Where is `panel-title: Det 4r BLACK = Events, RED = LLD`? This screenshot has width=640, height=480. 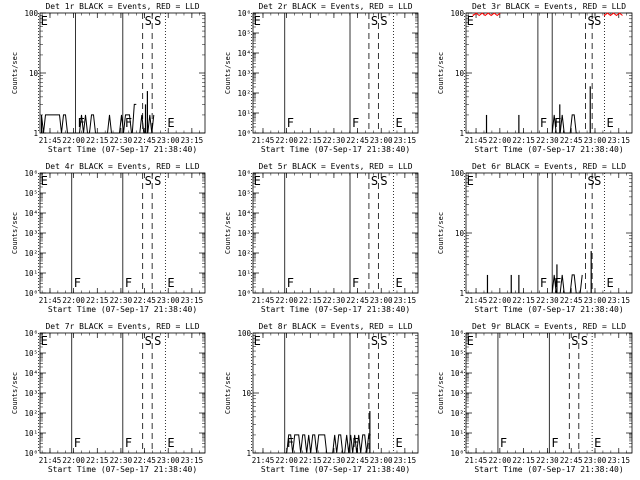 panel-title: Det 4r BLACK = Events, RED = LLD is located at coordinates (122, 166).